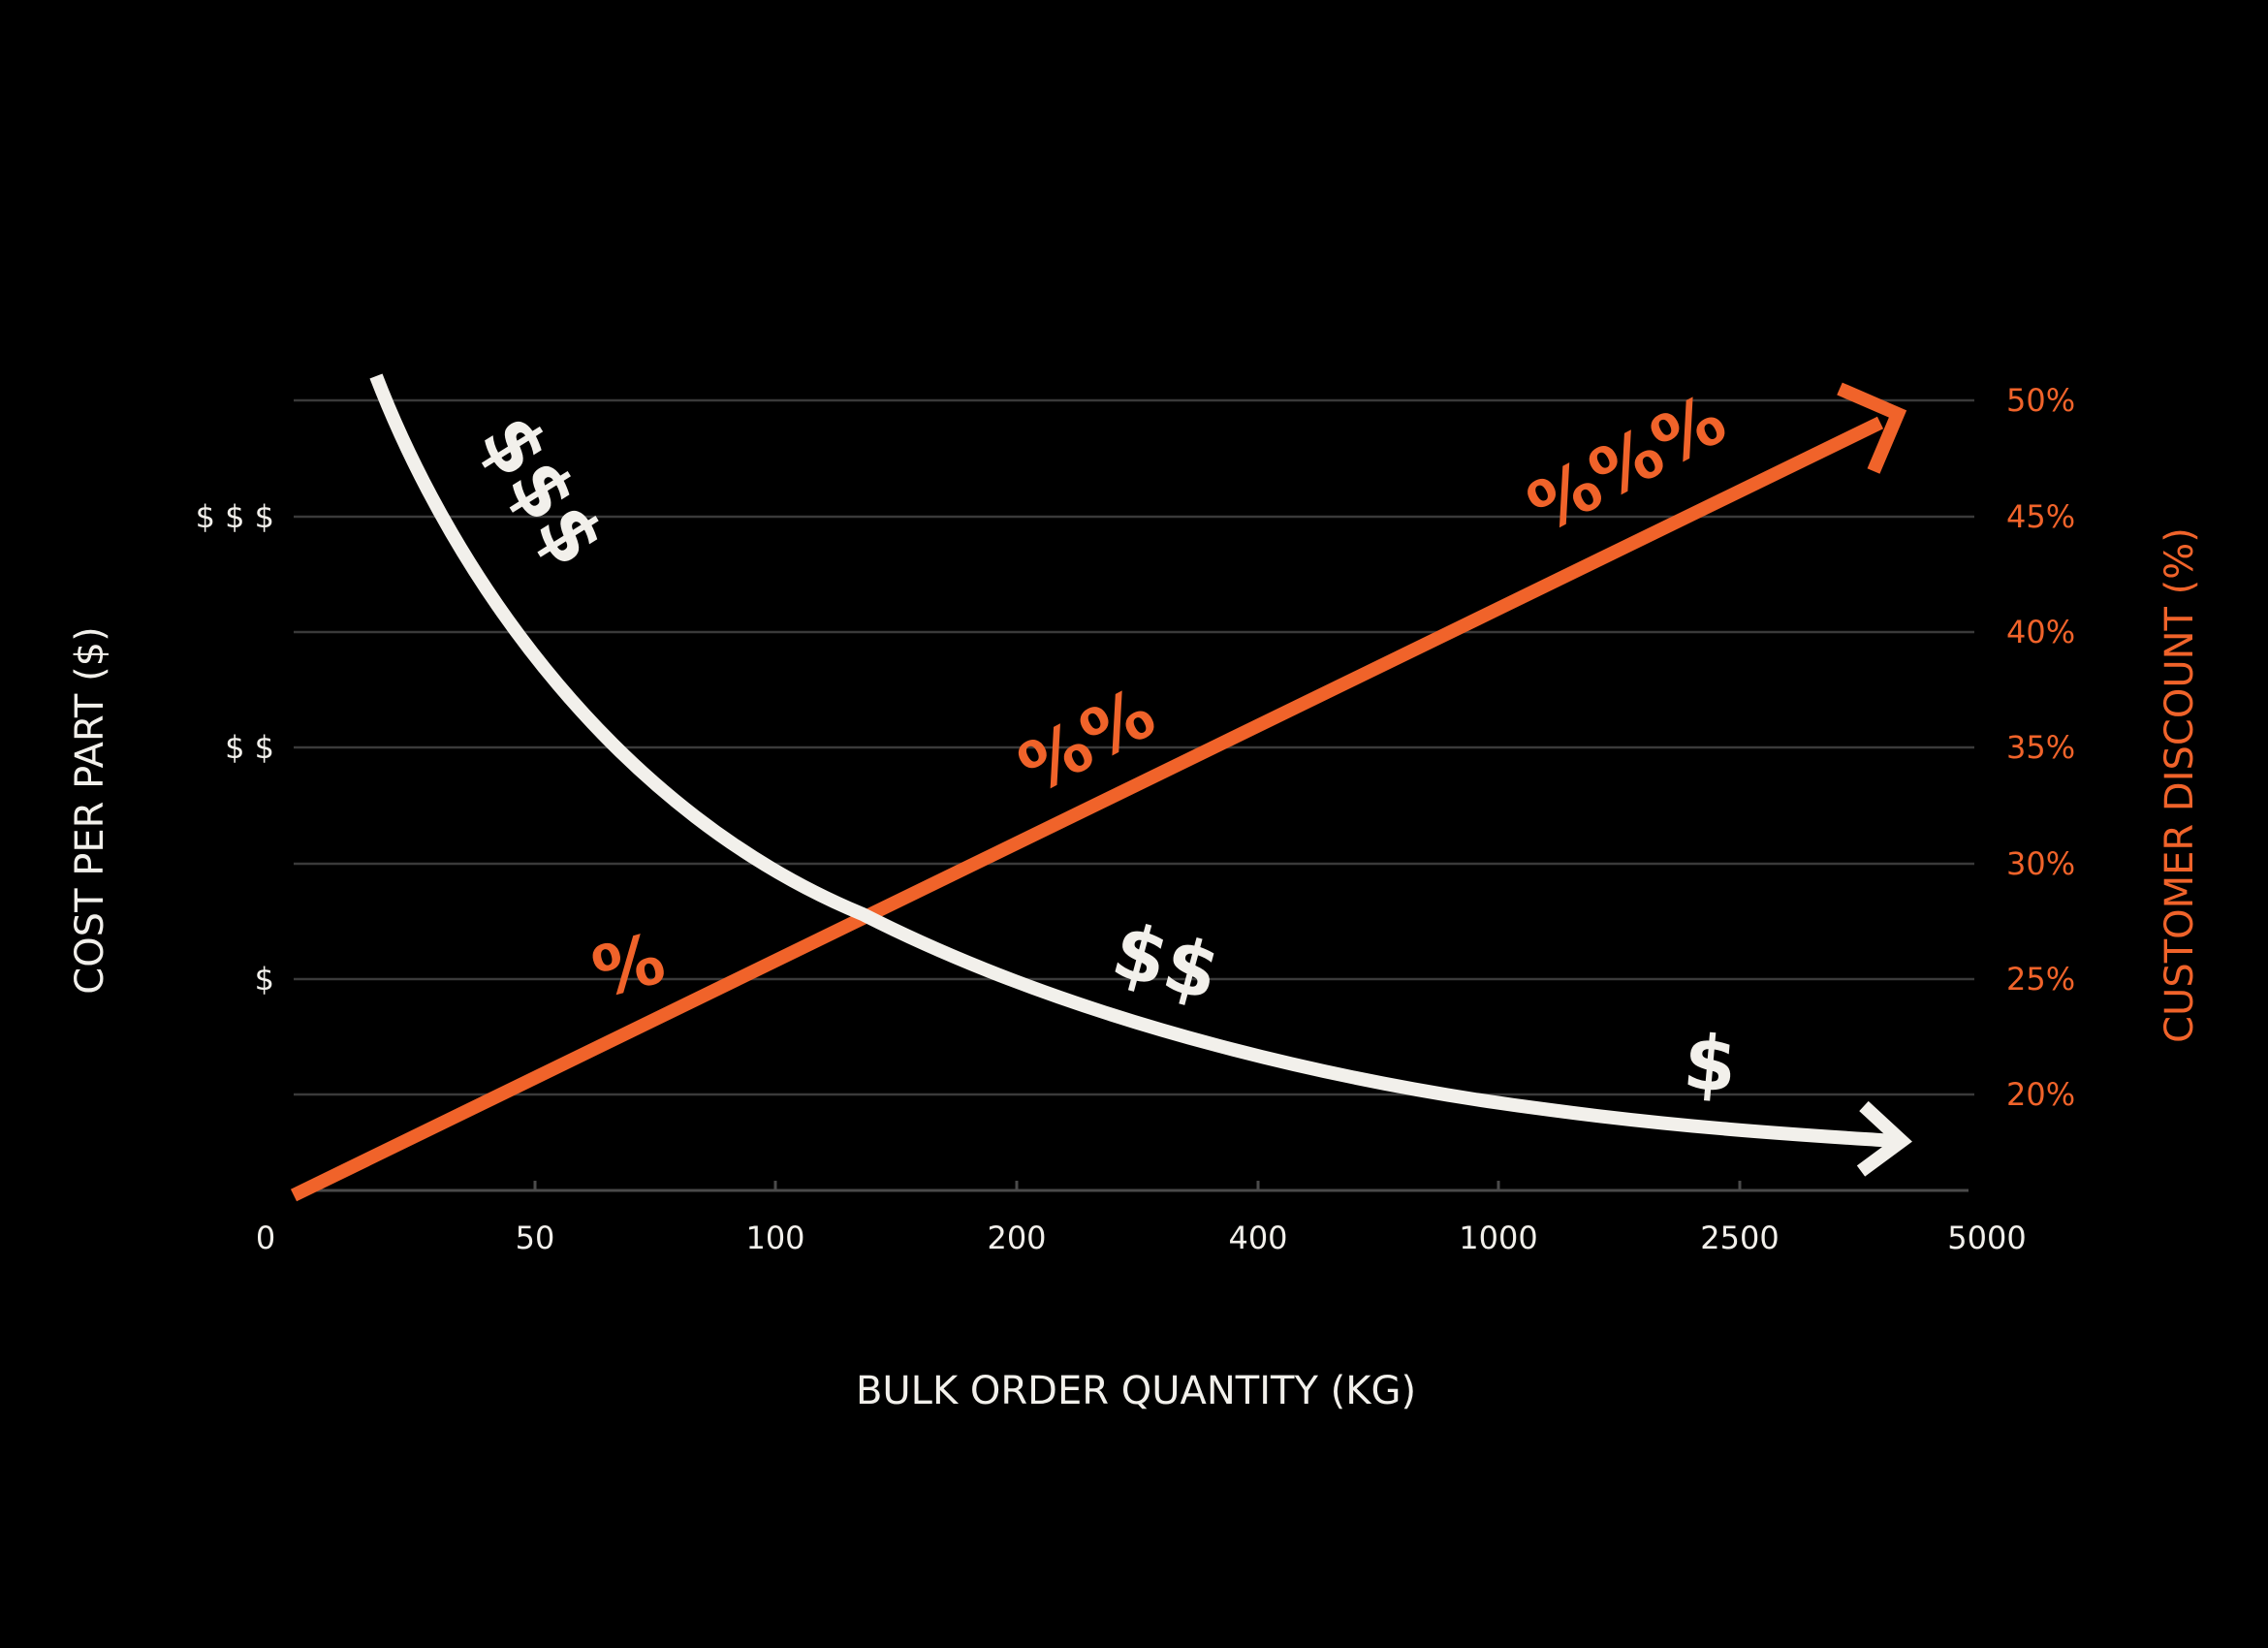 This screenshot has width=2268, height=1648. What do you see at coordinates (264, 979) in the screenshot?
I see `y-left-tick-label: $` at bounding box center [264, 979].